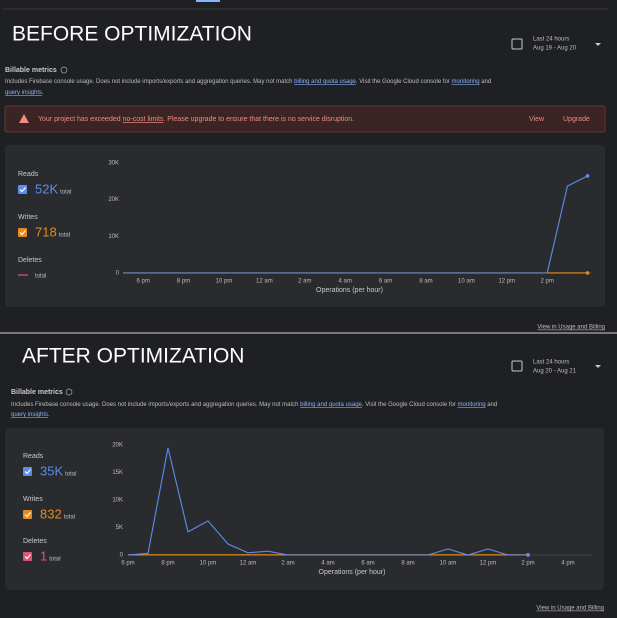 Image resolution: width=617 pixels, height=618 pixels. What do you see at coordinates (122, 556) in the screenshot?
I see `y-tick-label: 0` at bounding box center [122, 556].